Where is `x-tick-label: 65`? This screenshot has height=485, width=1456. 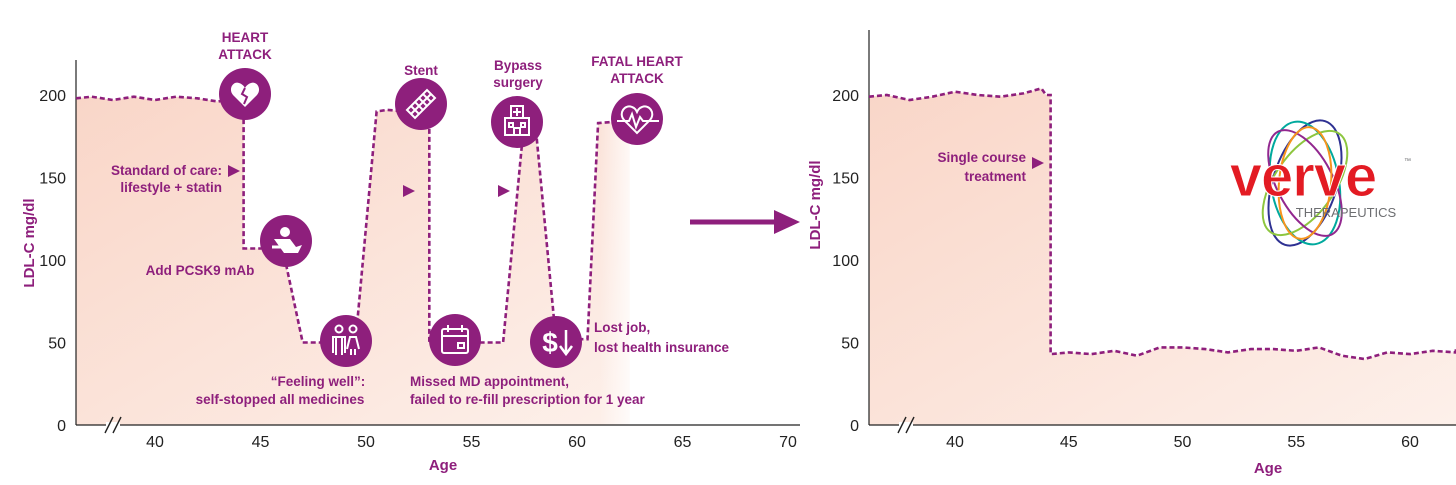 x-tick-label: 65 is located at coordinates (683, 442).